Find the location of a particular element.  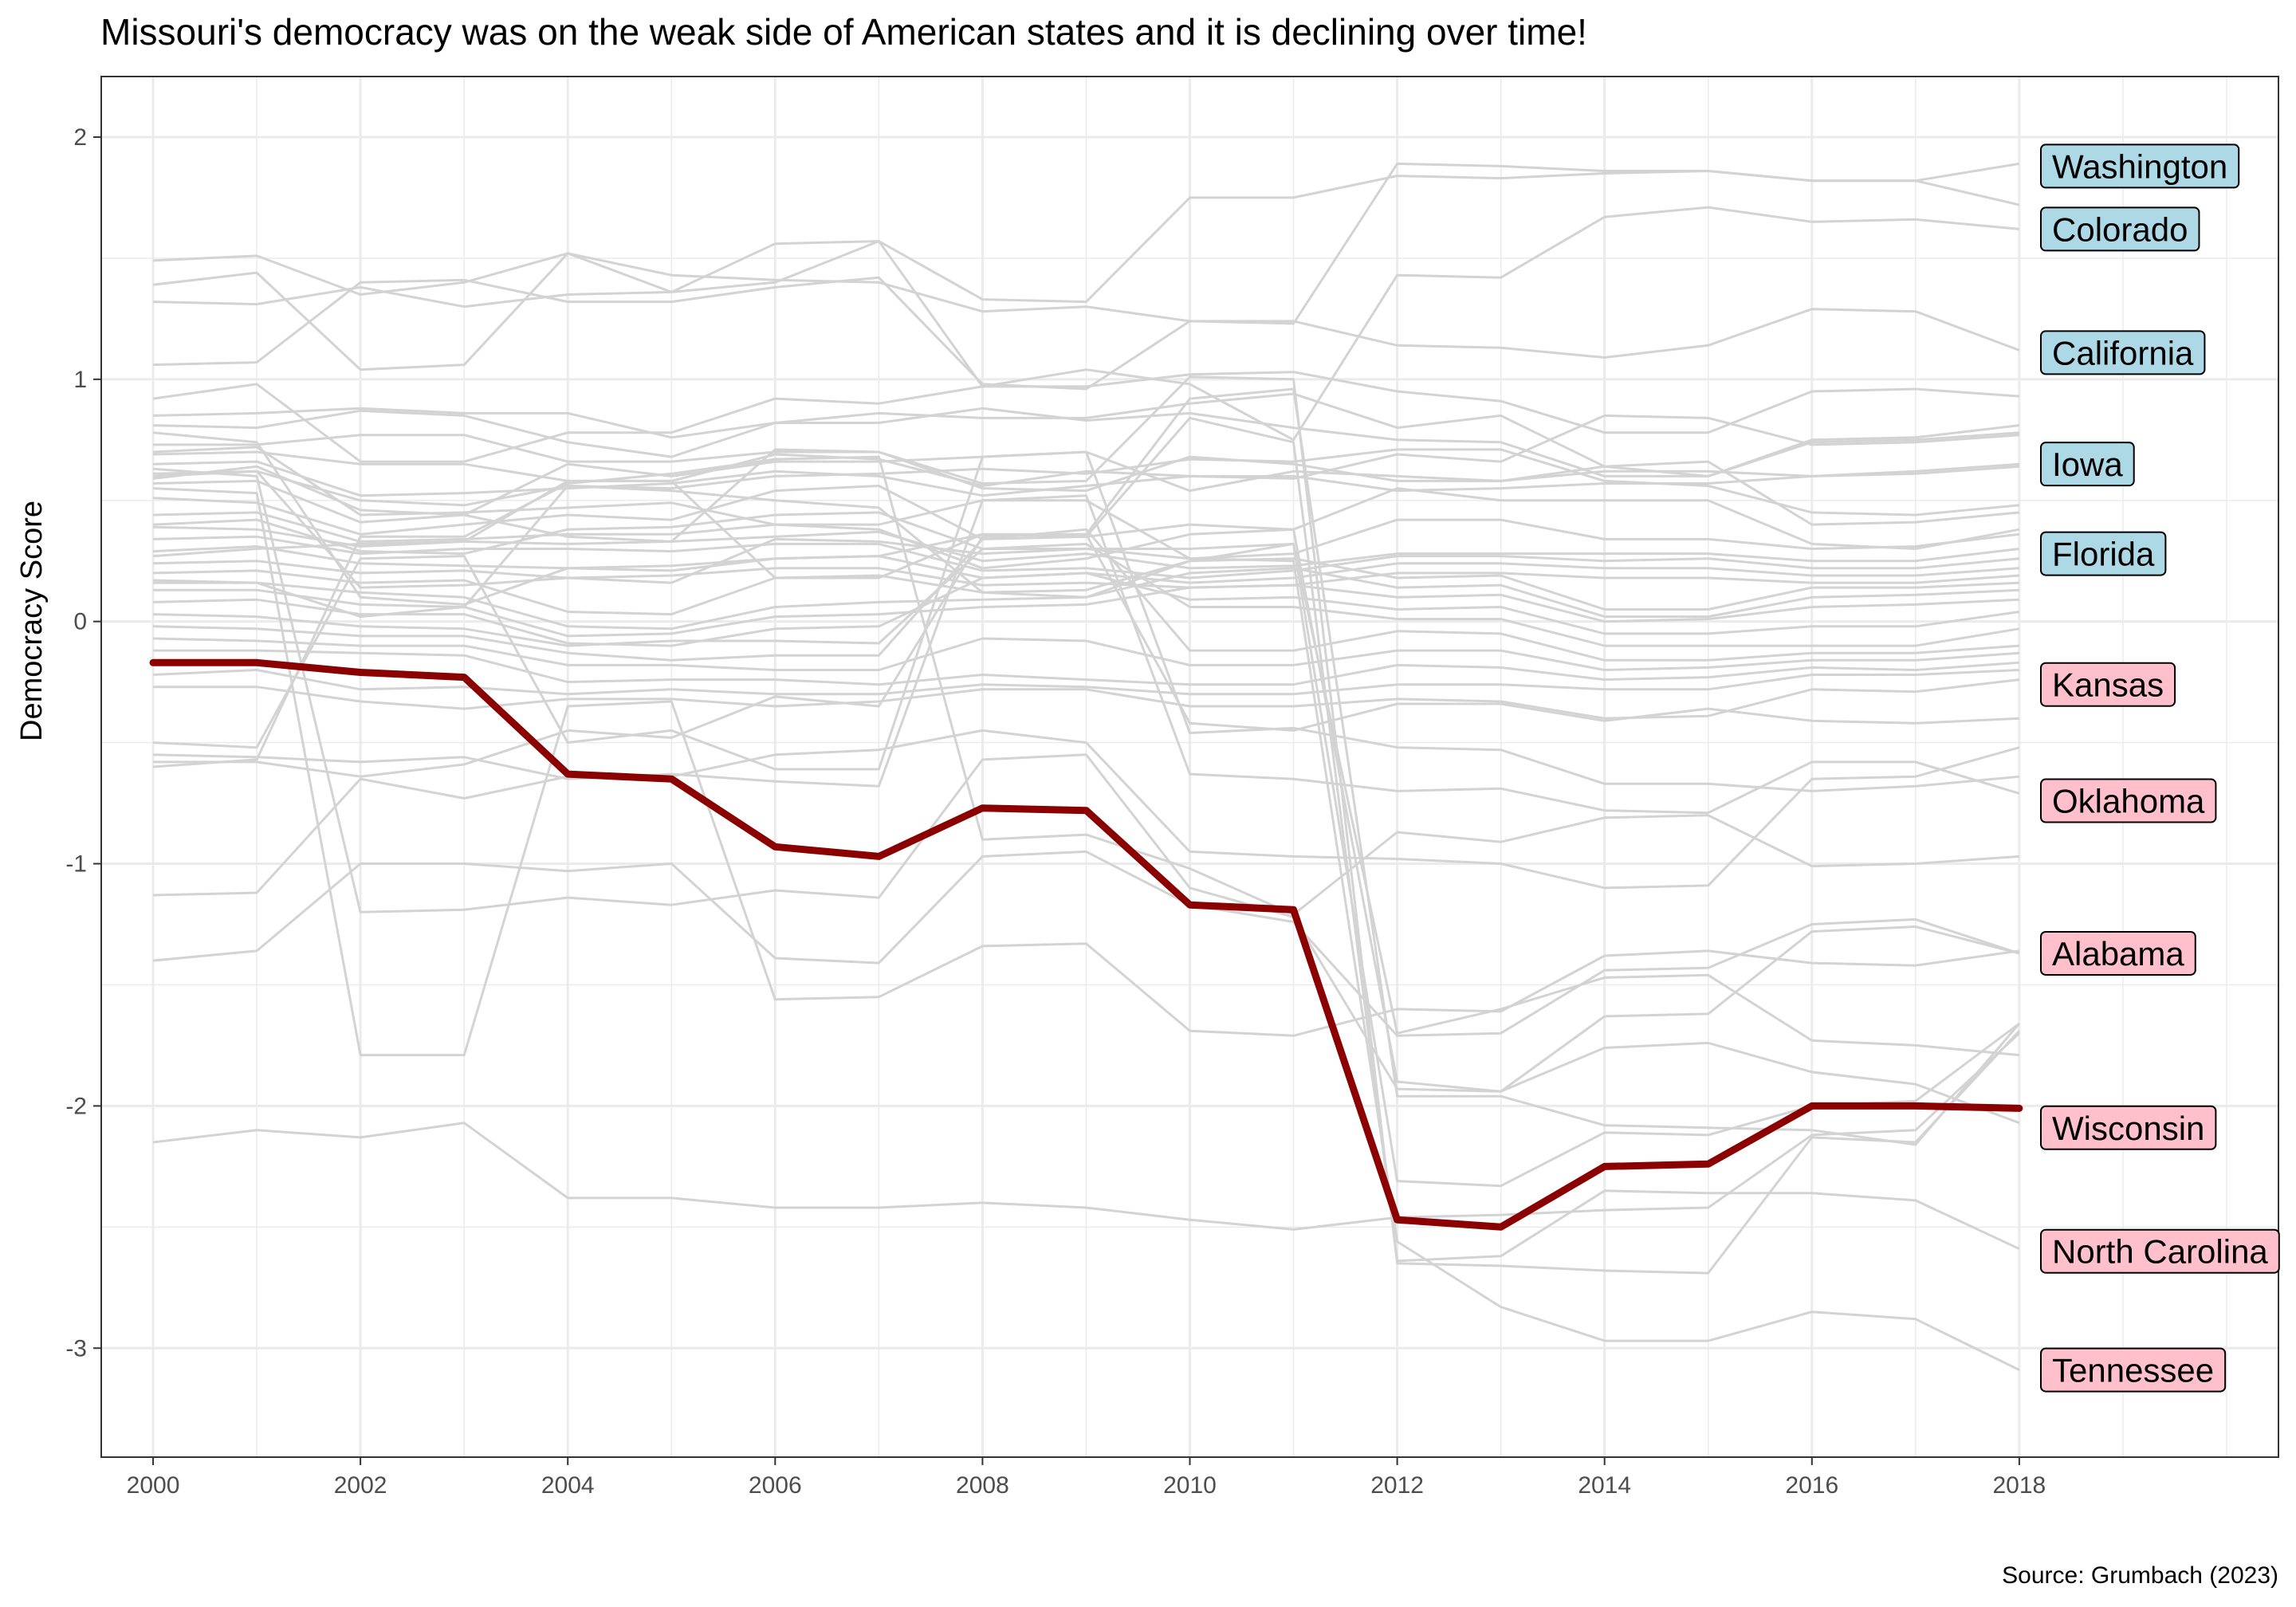

state-label: Colorado is located at coordinates (2120, 229).